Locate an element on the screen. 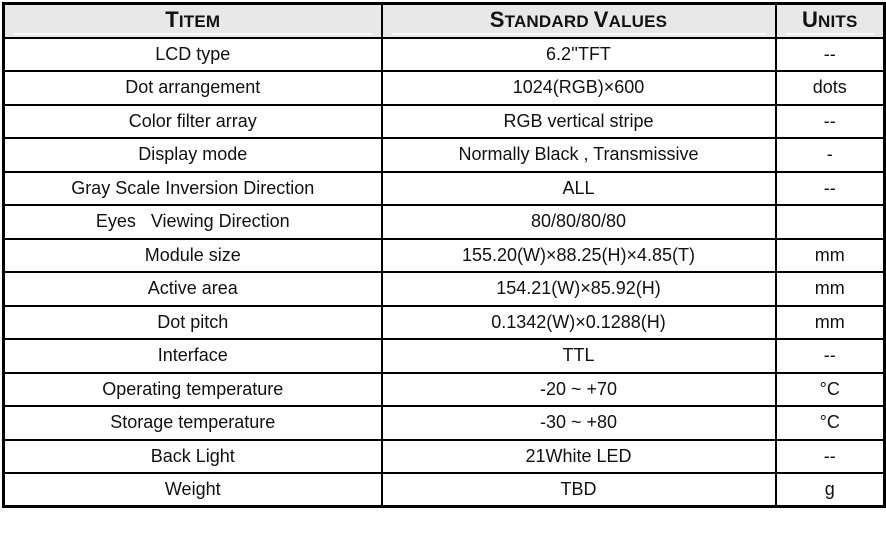 The height and width of the screenshot is (541, 886). item-cell: Operating temperature is located at coordinates (192, 389).